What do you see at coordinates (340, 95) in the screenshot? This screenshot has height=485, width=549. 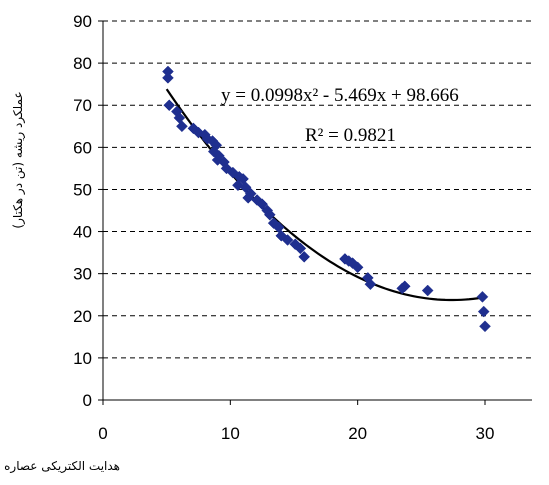 I see `trendline-equation: y = 0.0998x² - 5.469x + 98.666` at bounding box center [340, 95].